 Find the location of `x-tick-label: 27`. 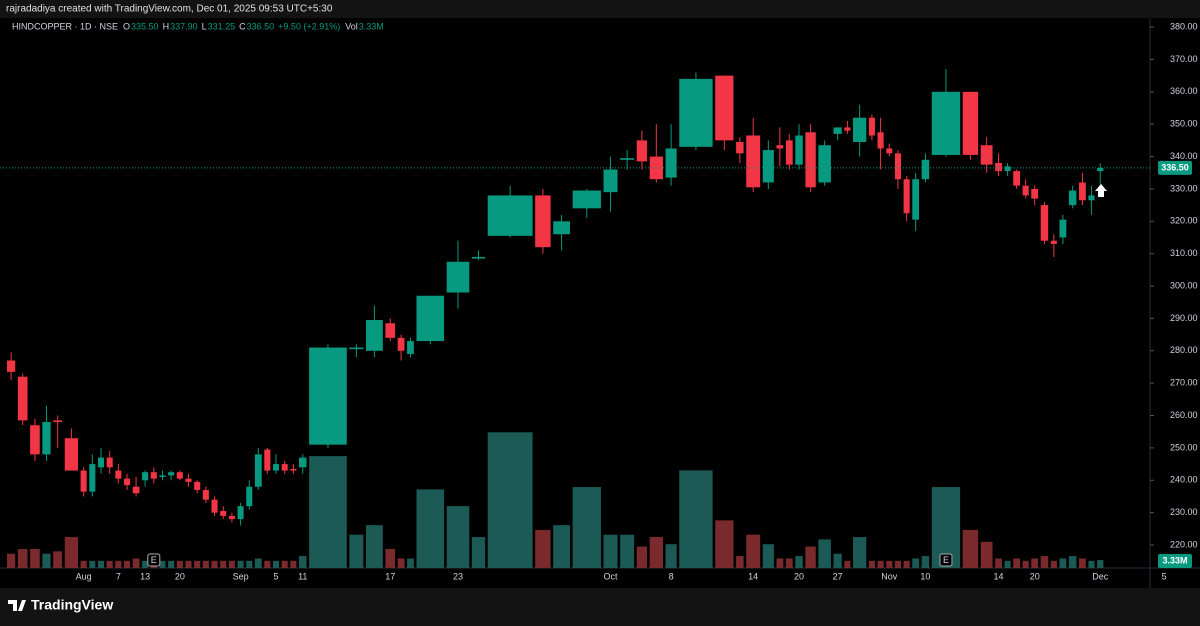

x-tick-label: 27 is located at coordinates (838, 576).